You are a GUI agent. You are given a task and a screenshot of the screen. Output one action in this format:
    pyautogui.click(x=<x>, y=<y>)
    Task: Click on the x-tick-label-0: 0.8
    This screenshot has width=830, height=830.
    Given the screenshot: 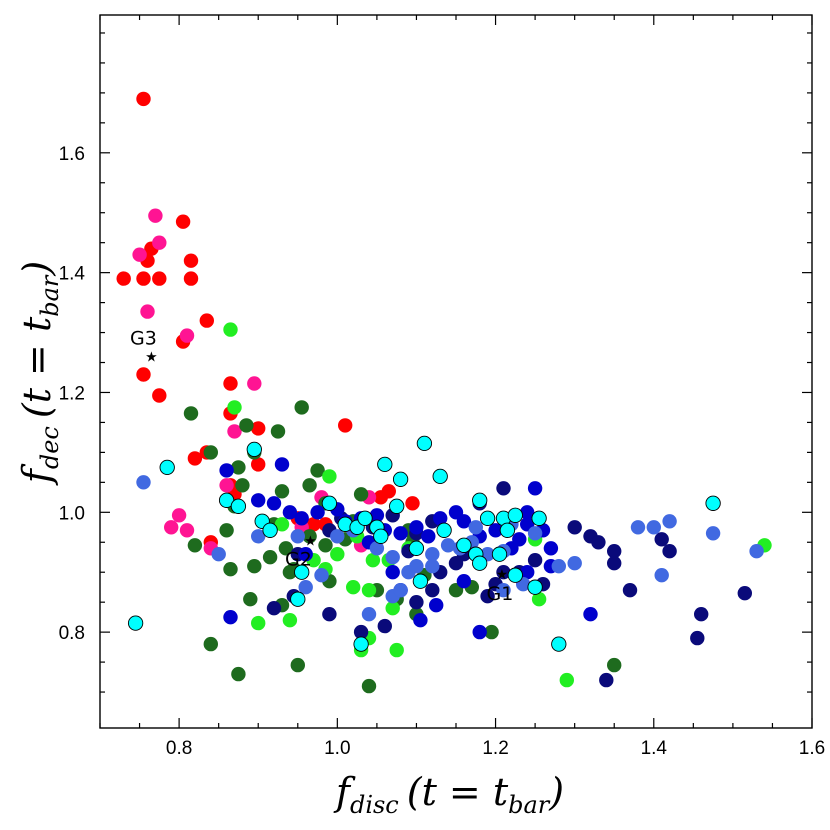 What is the action you would take?
    pyautogui.click(x=179, y=748)
    